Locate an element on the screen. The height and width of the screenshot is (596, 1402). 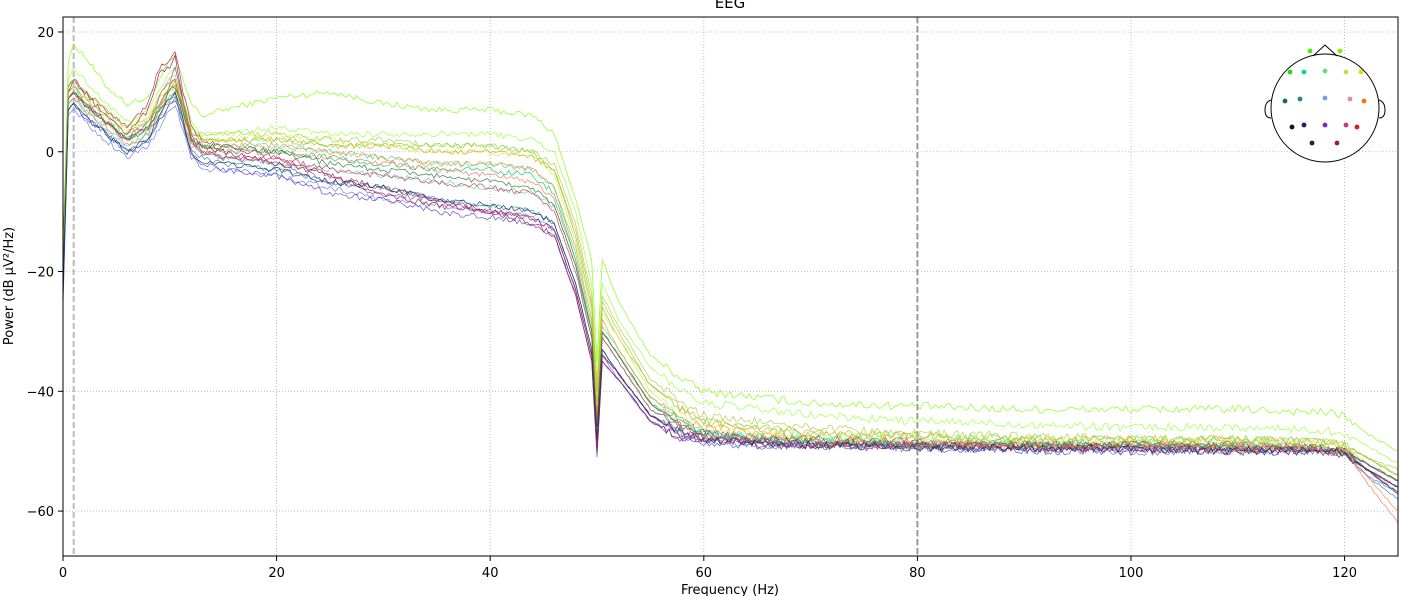
x-tick-label: 60 is located at coordinates (704, 573).